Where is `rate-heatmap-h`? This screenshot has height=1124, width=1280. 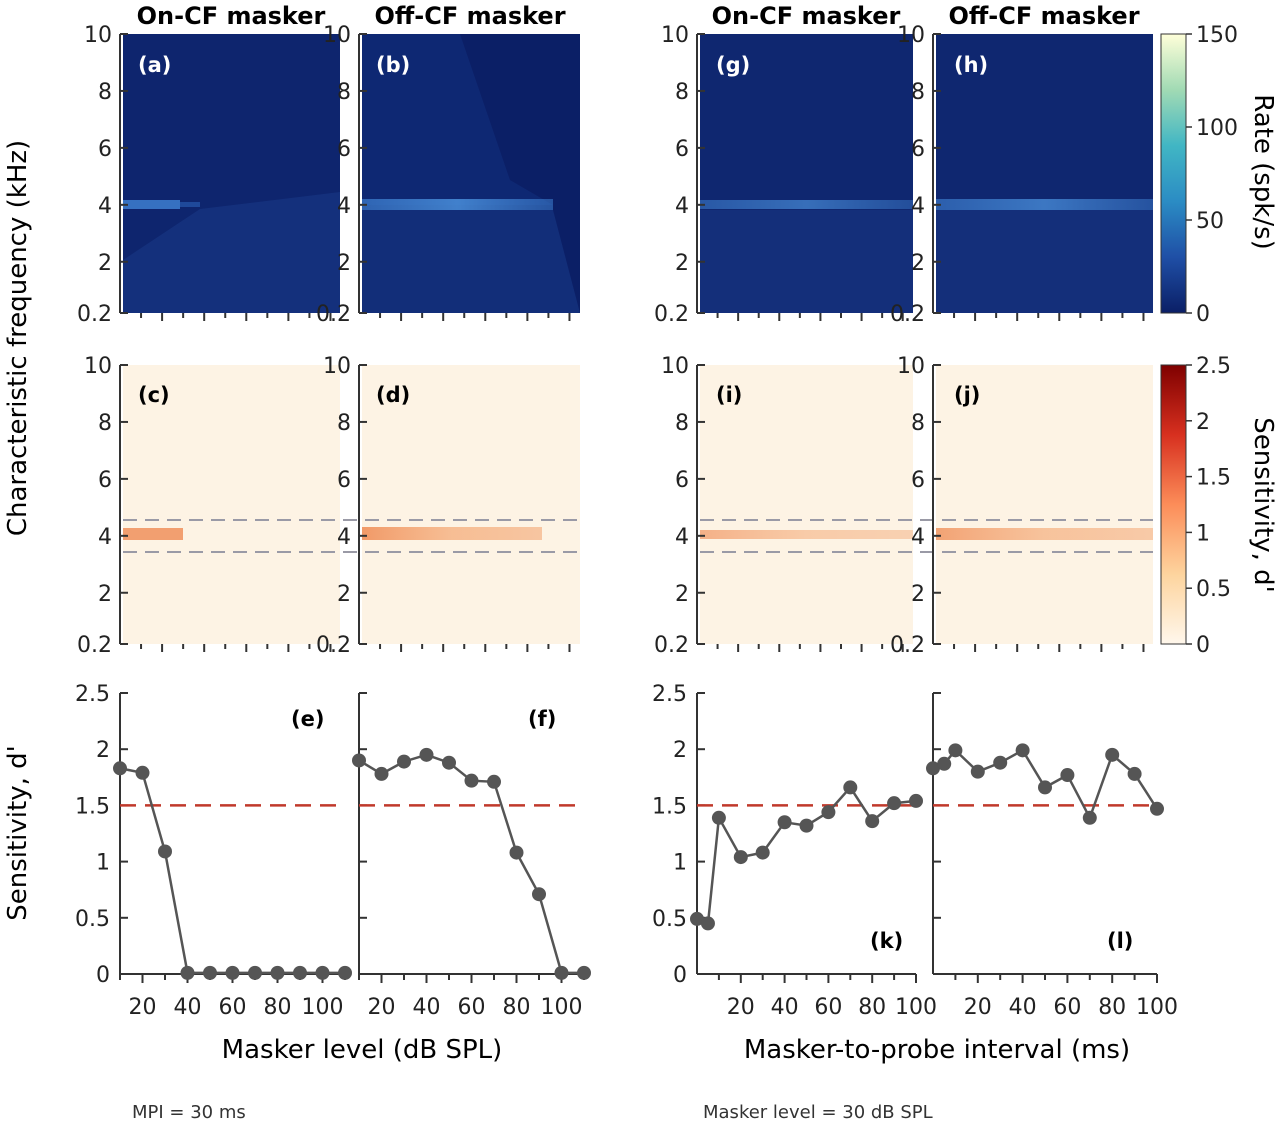 rate-heatmap-h is located at coordinates (1044, 173).